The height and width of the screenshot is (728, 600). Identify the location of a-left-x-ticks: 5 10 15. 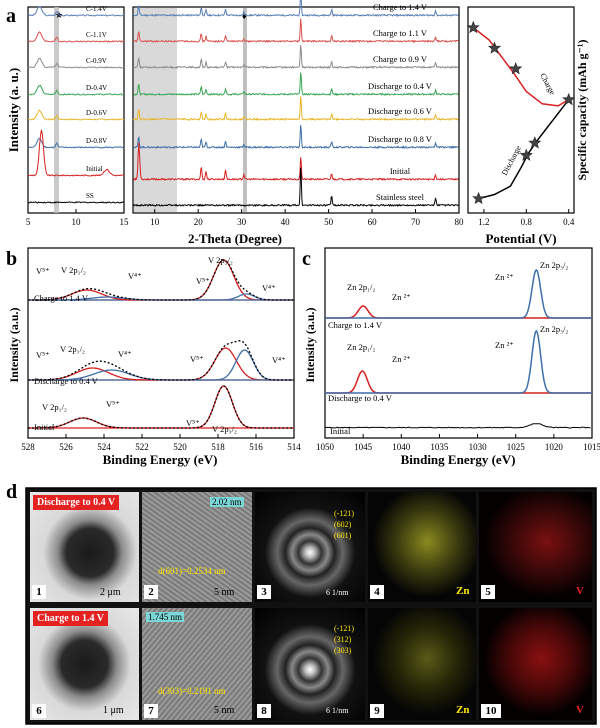
(77, 218).